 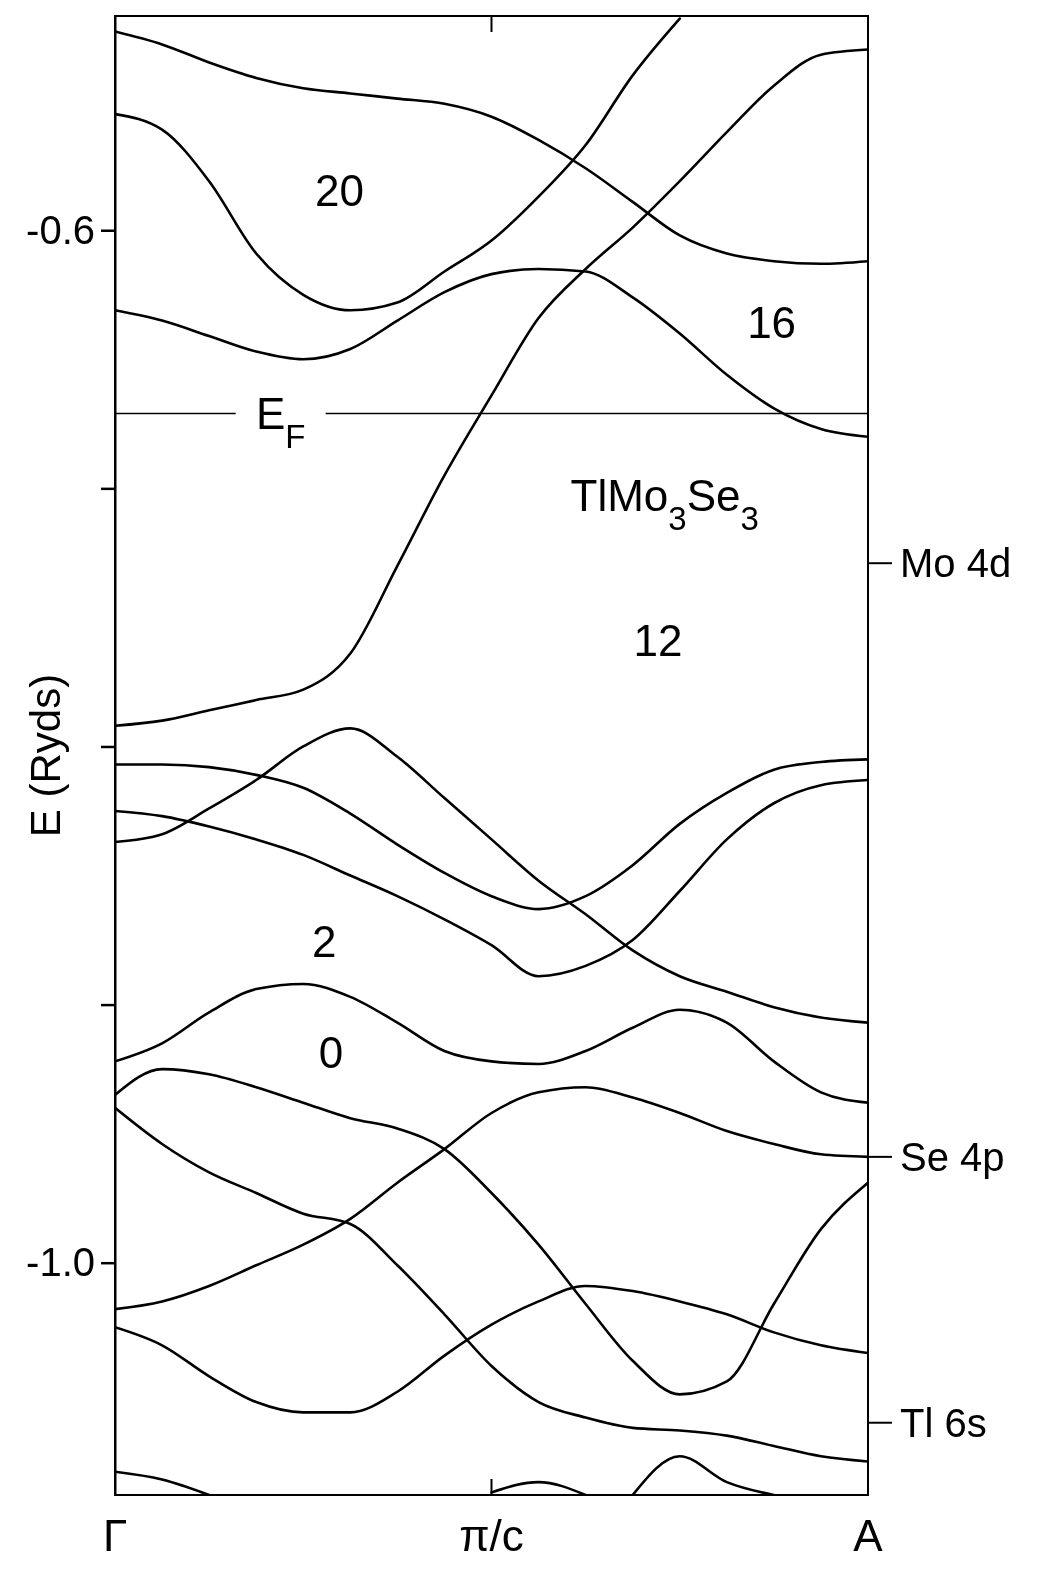 I want to click on ref-line-label: Mo 4d, so click(x=956, y=563).